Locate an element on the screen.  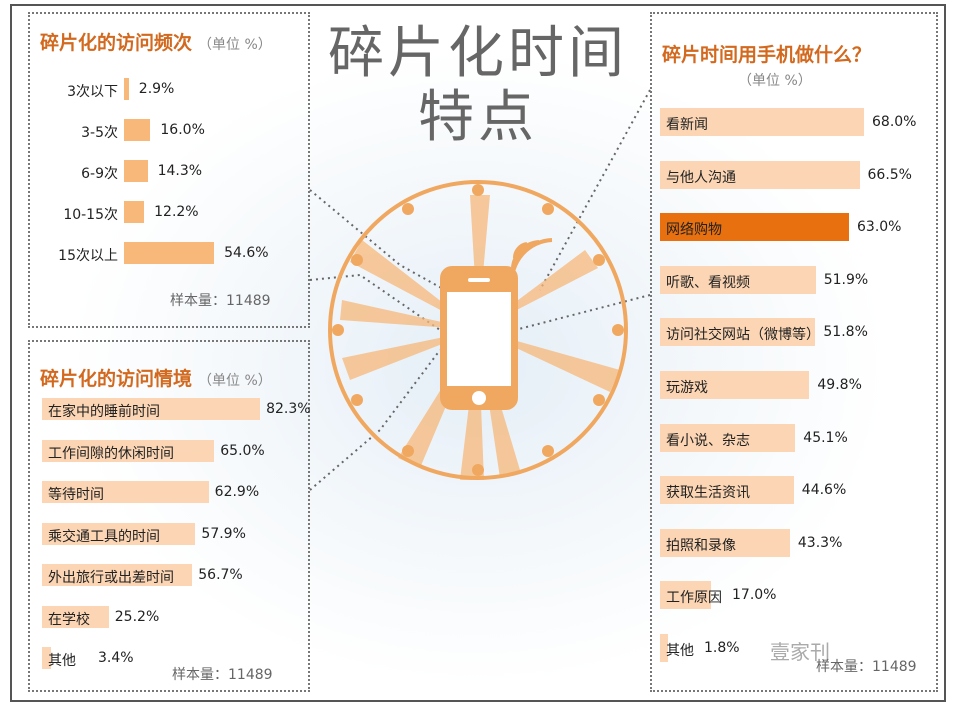
watermark-logo: 壹家刊 is located at coordinates (800, 652).